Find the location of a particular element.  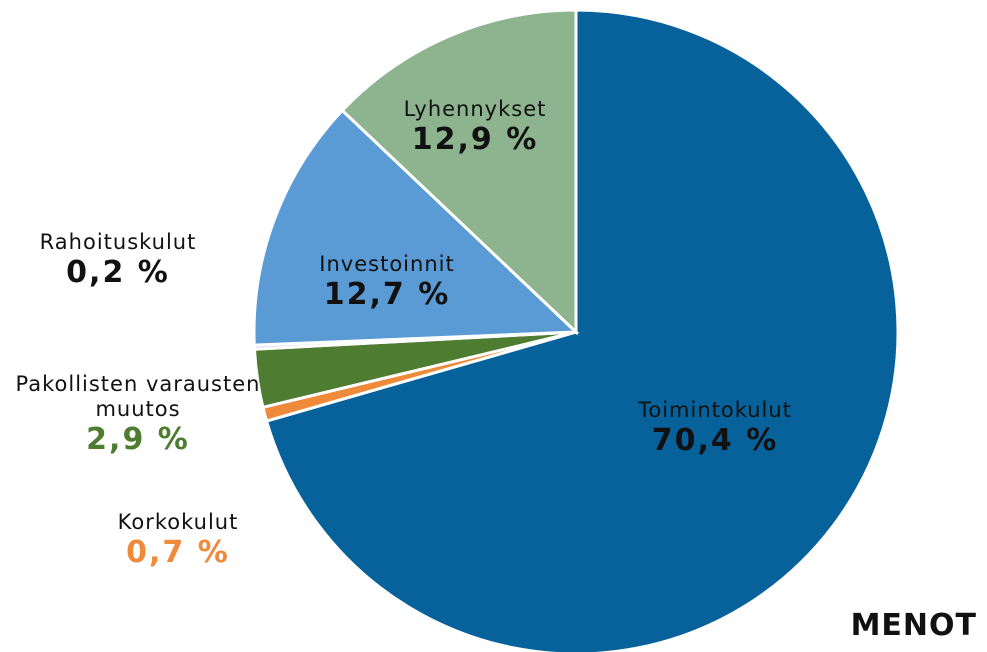

category-label: Pakollisten varausten muutos is located at coordinates (138, 397).